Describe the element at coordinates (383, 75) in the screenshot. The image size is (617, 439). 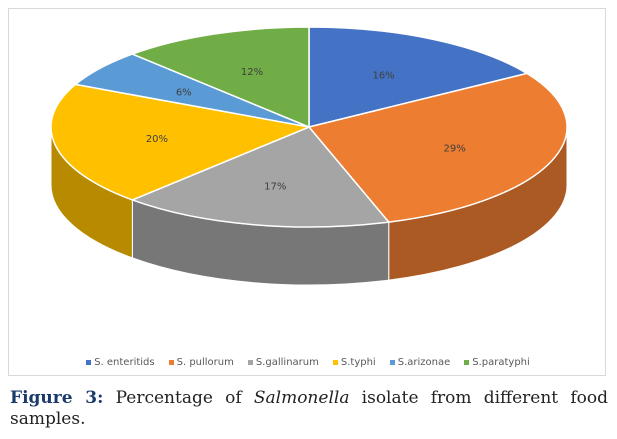
I see `data-label-s-enteritids: 16%` at that location.